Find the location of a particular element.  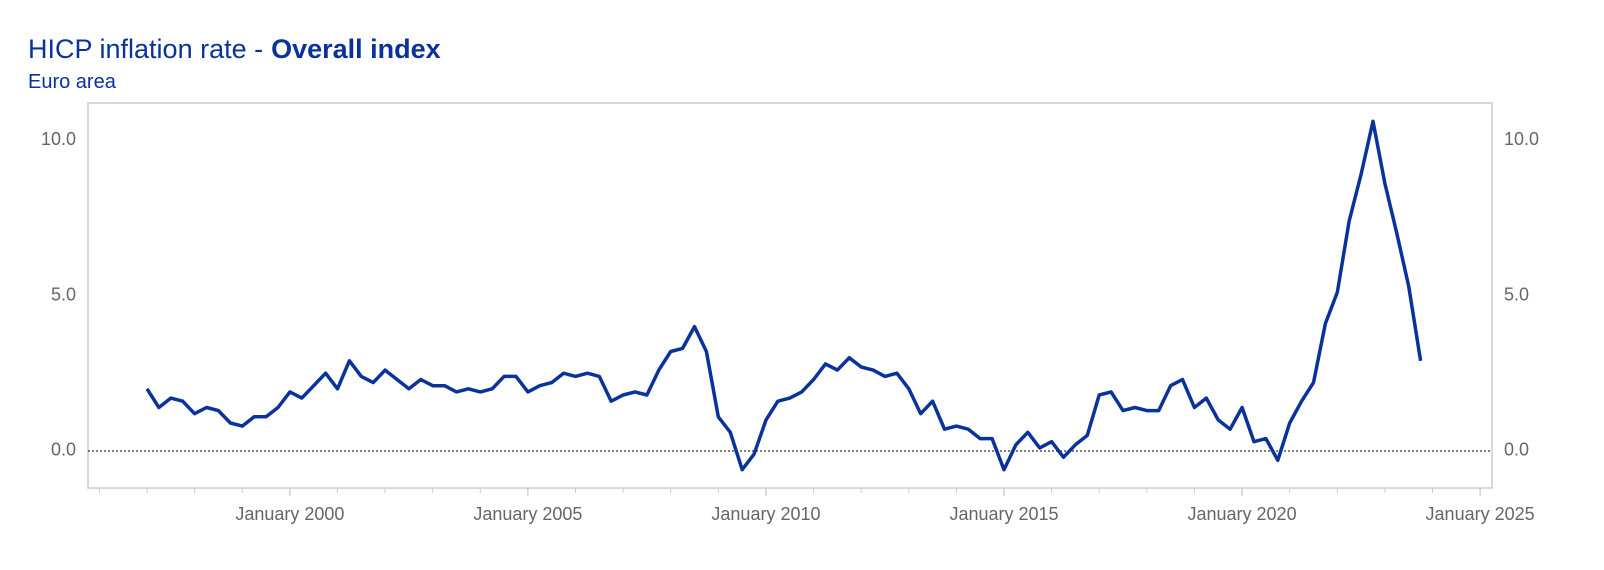

x-tick-label: January 2000 is located at coordinates (289, 514).